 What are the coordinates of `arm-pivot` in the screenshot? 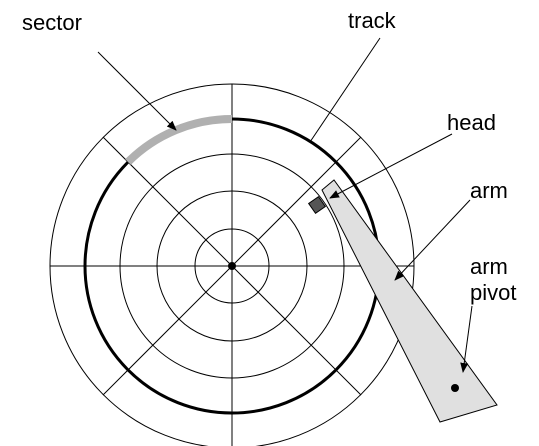 It's located at (455, 388).